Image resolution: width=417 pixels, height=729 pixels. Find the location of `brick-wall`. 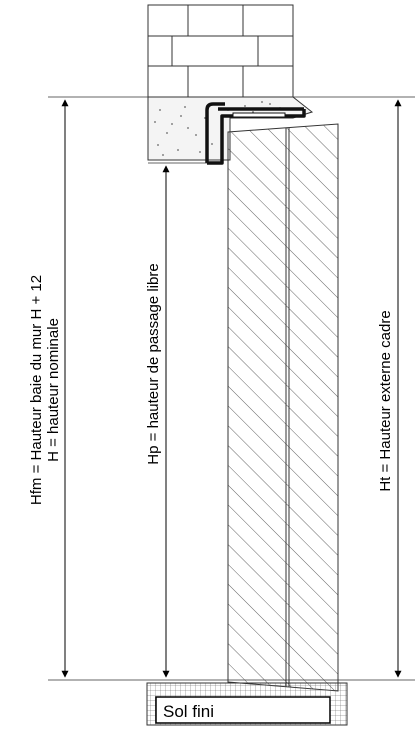

brick-wall is located at coordinates (220, 51).